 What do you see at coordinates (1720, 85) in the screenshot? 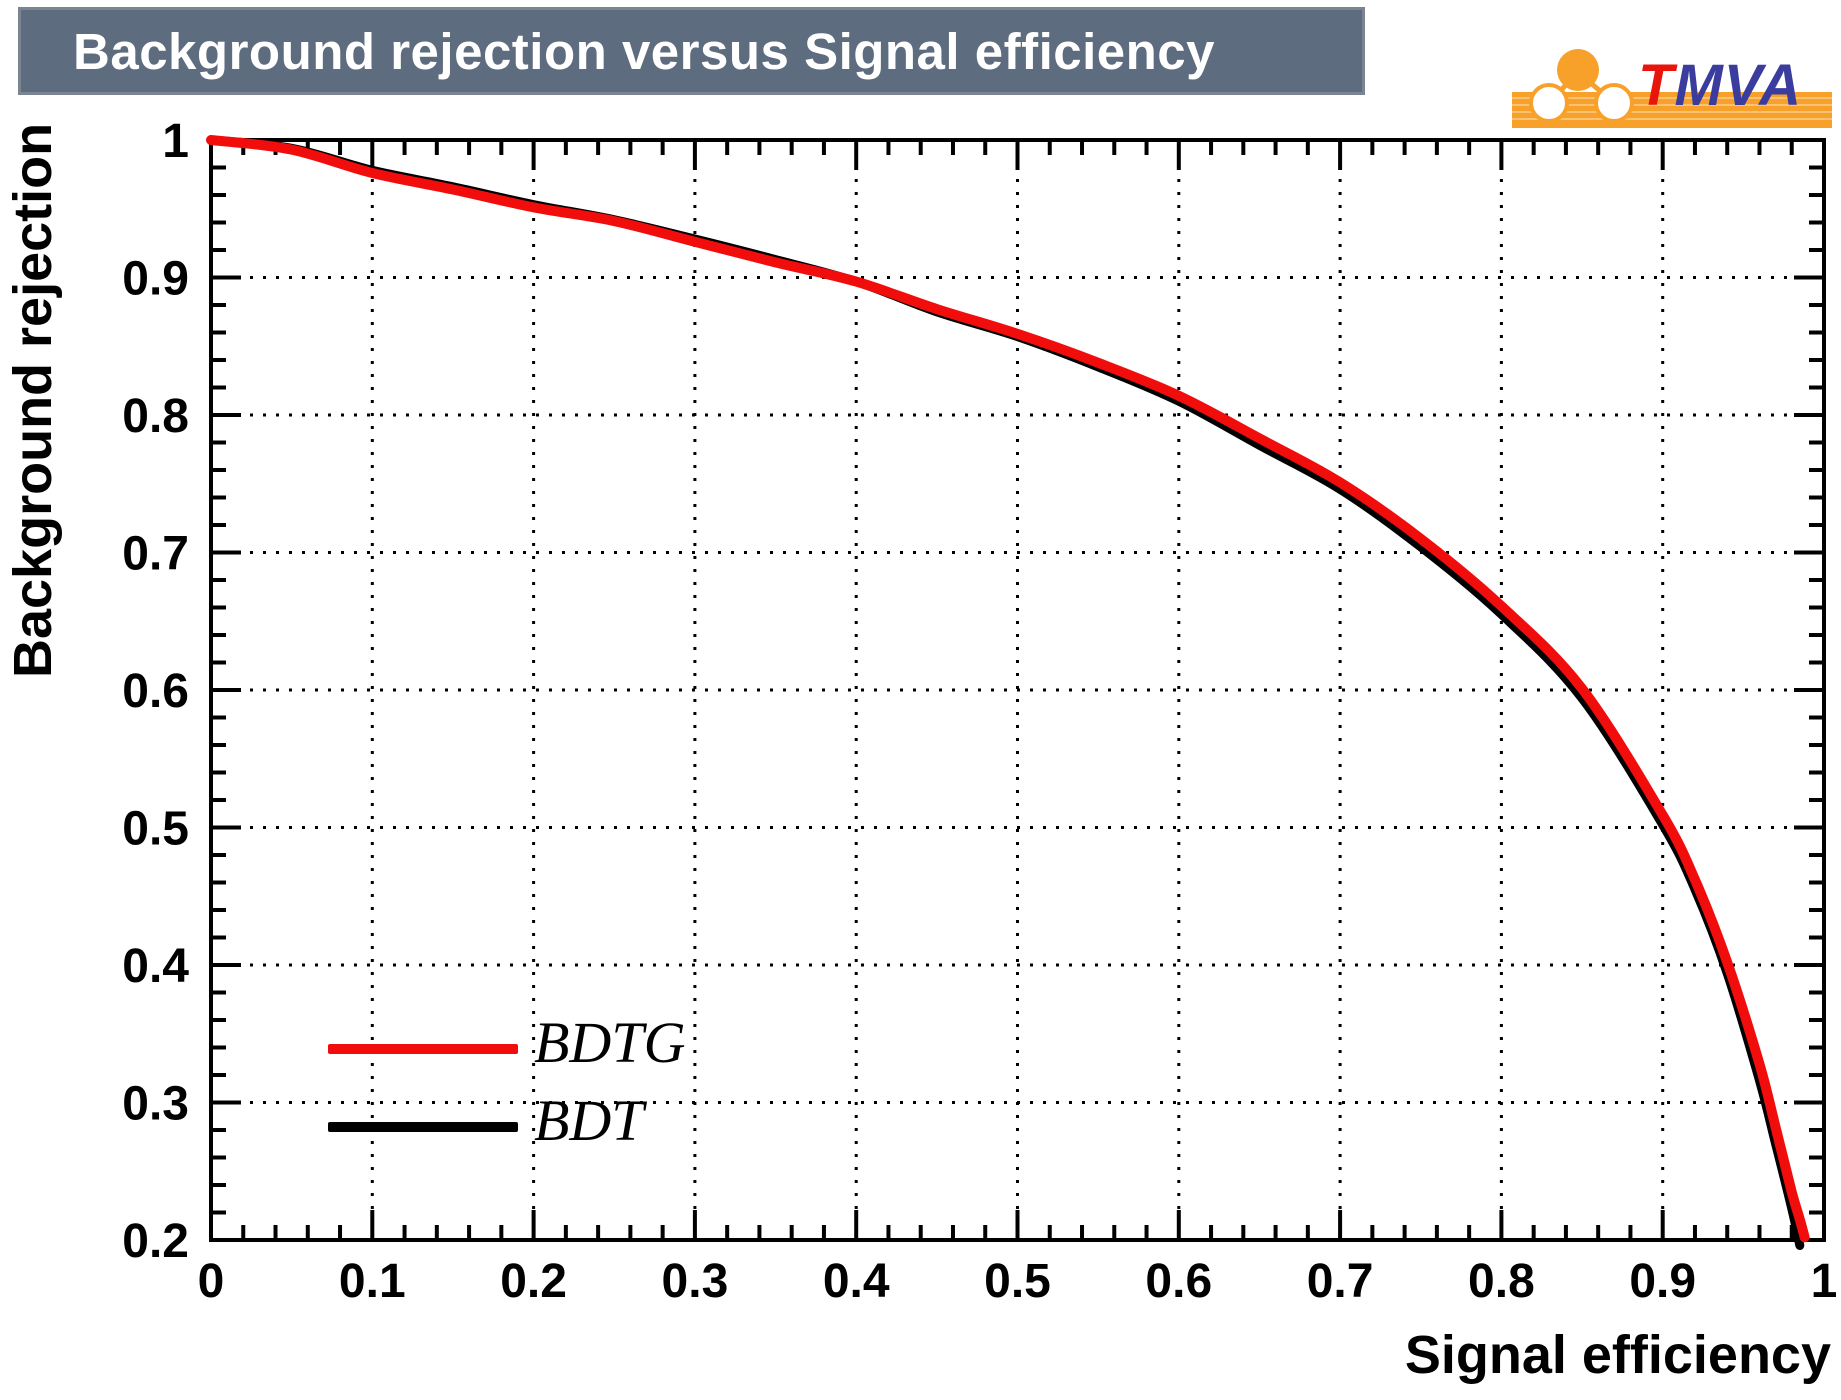
I see `tmva-logo-text: TMVA` at bounding box center [1720, 85].